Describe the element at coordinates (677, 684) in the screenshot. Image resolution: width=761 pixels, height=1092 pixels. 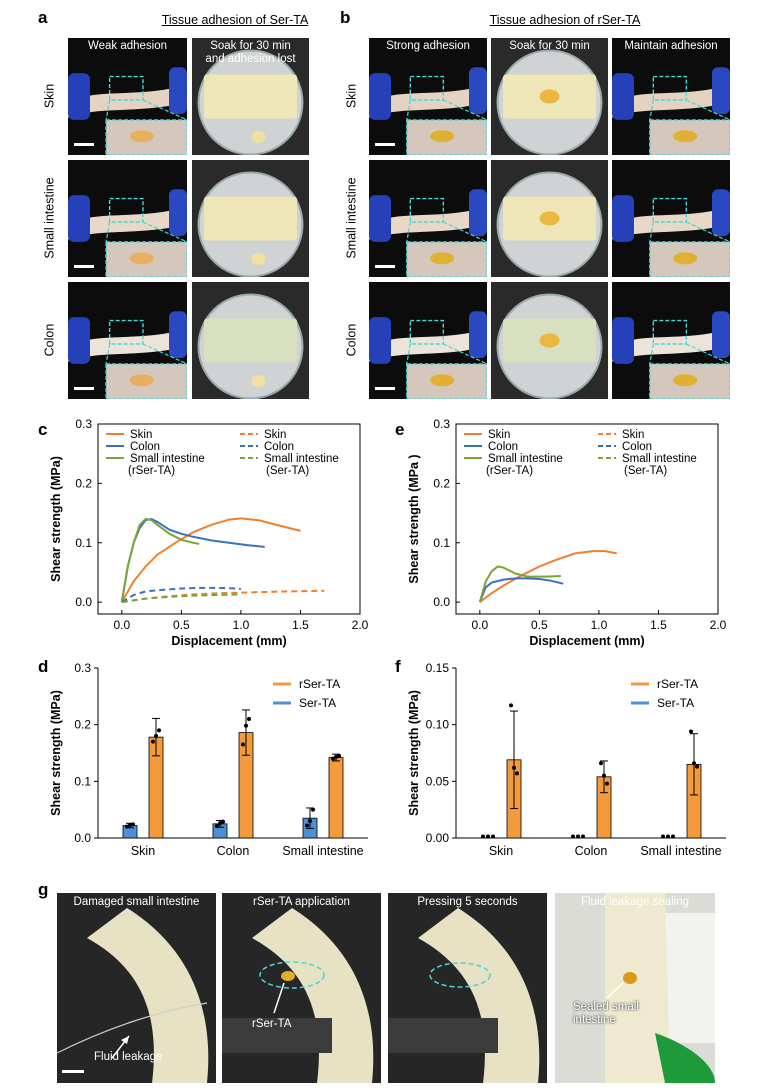
I see `legend-label: rSer-TA` at that location.